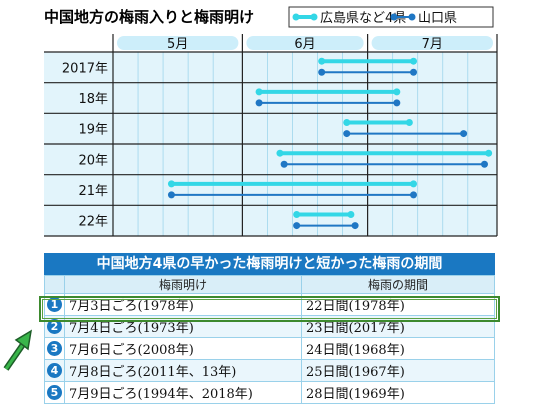 The image size is (544, 413). What do you see at coordinates (183, 348) in the screenshot?
I see `end-date-cell: 7月6日ごろ(2008年)` at bounding box center [183, 348].